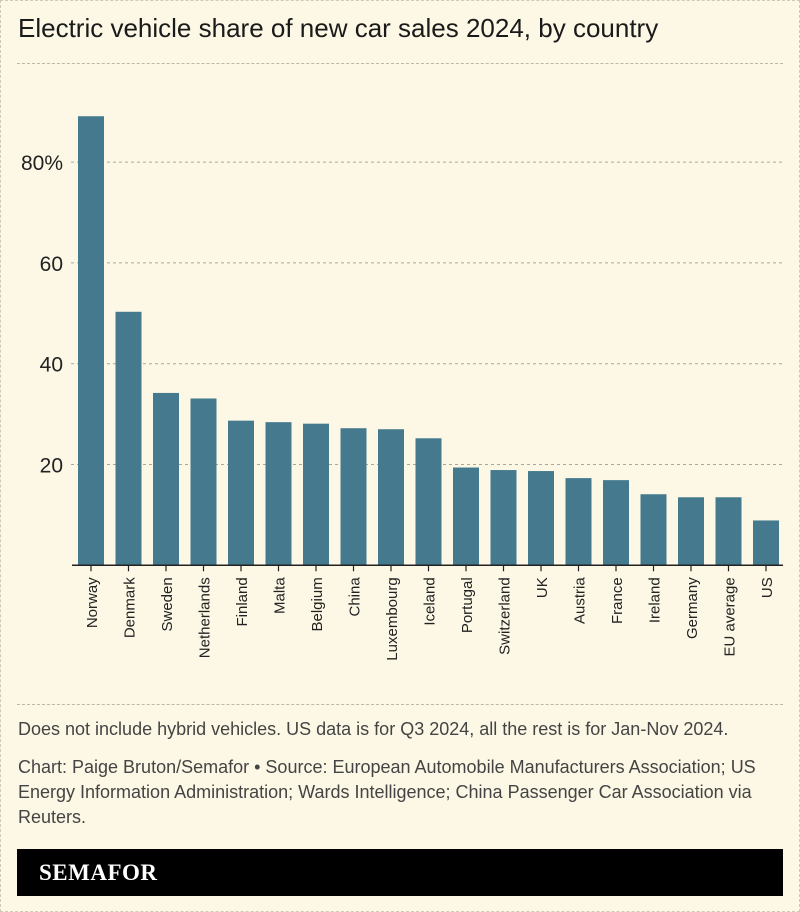 This screenshot has height=912, width=800. What do you see at coordinates (655, 600) in the screenshot?
I see `x-tick-label: Ireland` at bounding box center [655, 600].